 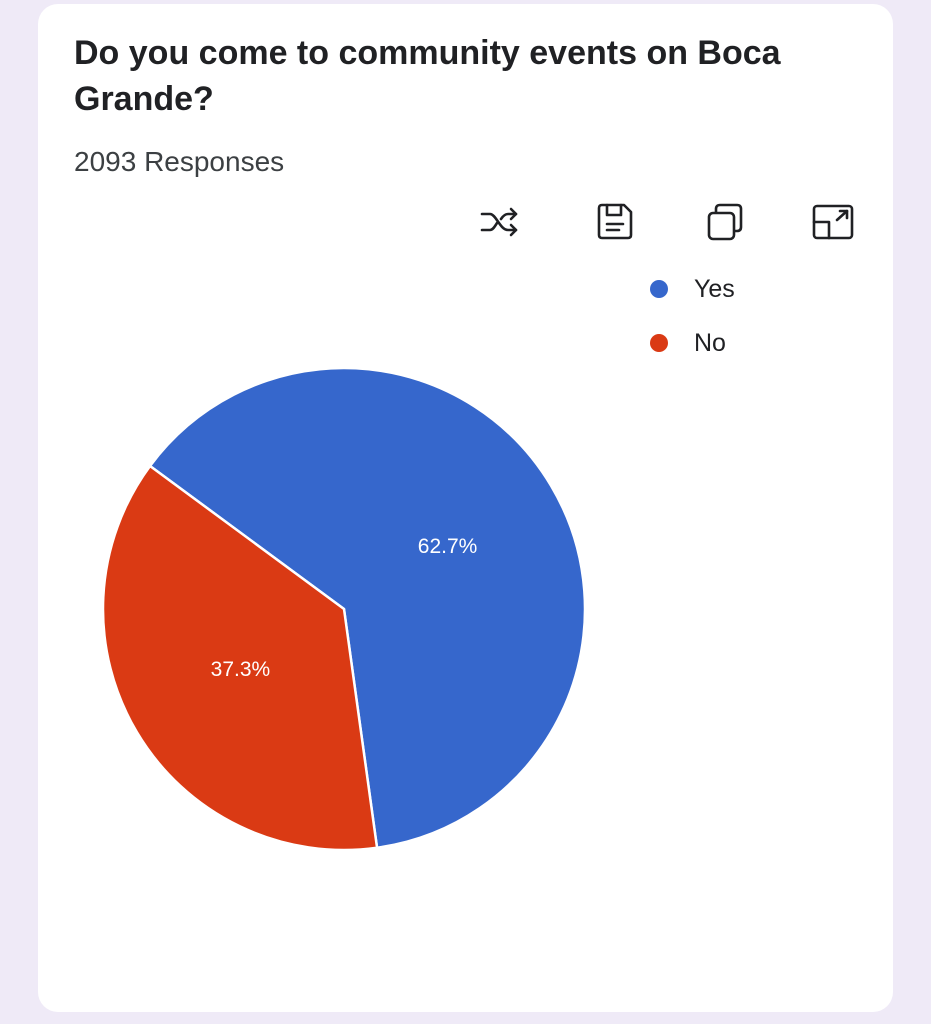 I want to click on legend-item-no: No, so click(x=692, y=343).